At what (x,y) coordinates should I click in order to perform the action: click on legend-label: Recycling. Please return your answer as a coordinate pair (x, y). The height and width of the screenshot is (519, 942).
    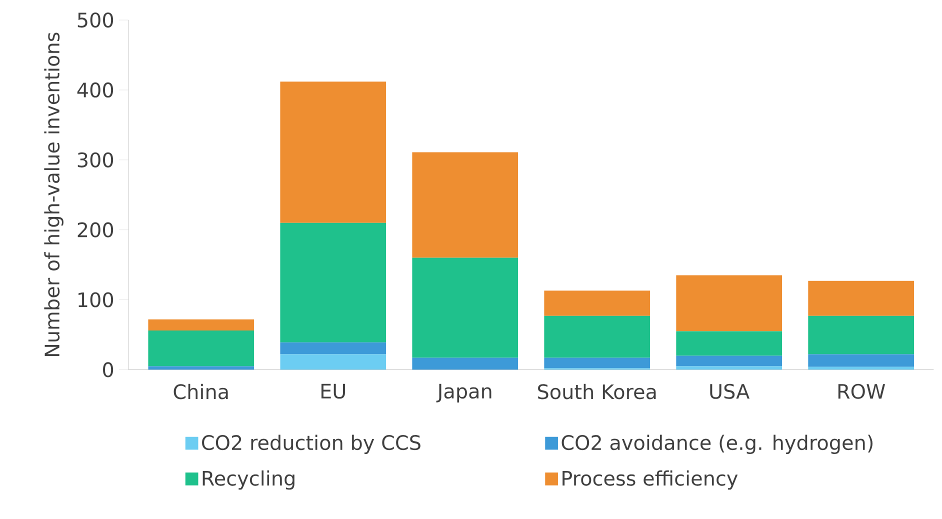
    Looking at the image, I should click on (248, 480).